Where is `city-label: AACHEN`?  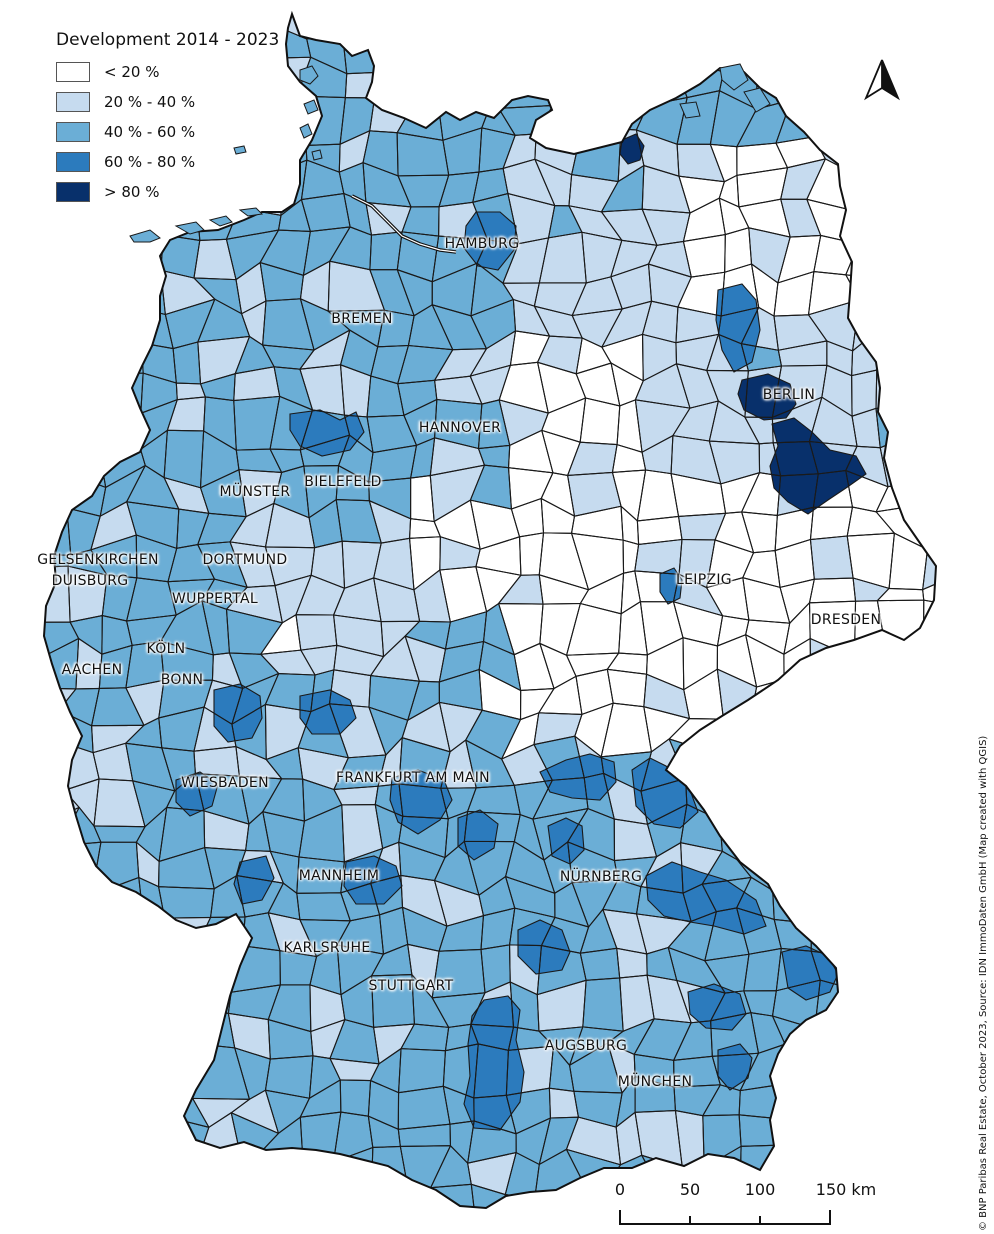
city-label: AACHEN is located at coordinates (92, 670).